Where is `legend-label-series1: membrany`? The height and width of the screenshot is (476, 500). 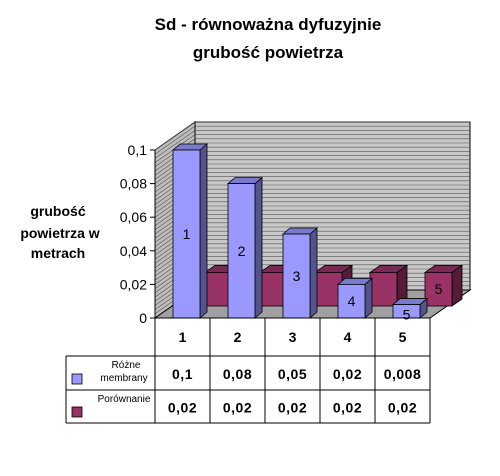 legend-label-series1: membrany is located at coordinates (123, 378).